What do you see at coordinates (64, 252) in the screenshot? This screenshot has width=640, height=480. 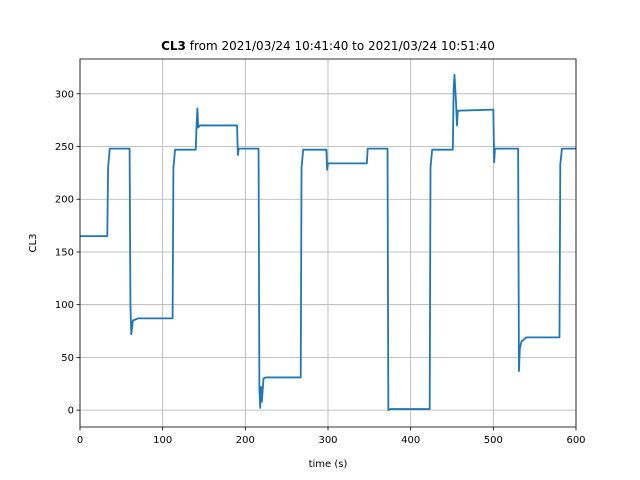 I see `y-tick-label: 150` at bounding box center [64, 252].